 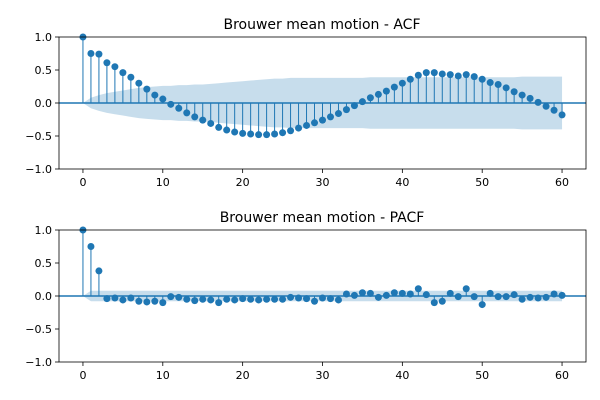 What do you see at coordinates (82, 375) in the screenshot?
I see `pacf-x-tick-label: 0` at bounding box center [82, 375].